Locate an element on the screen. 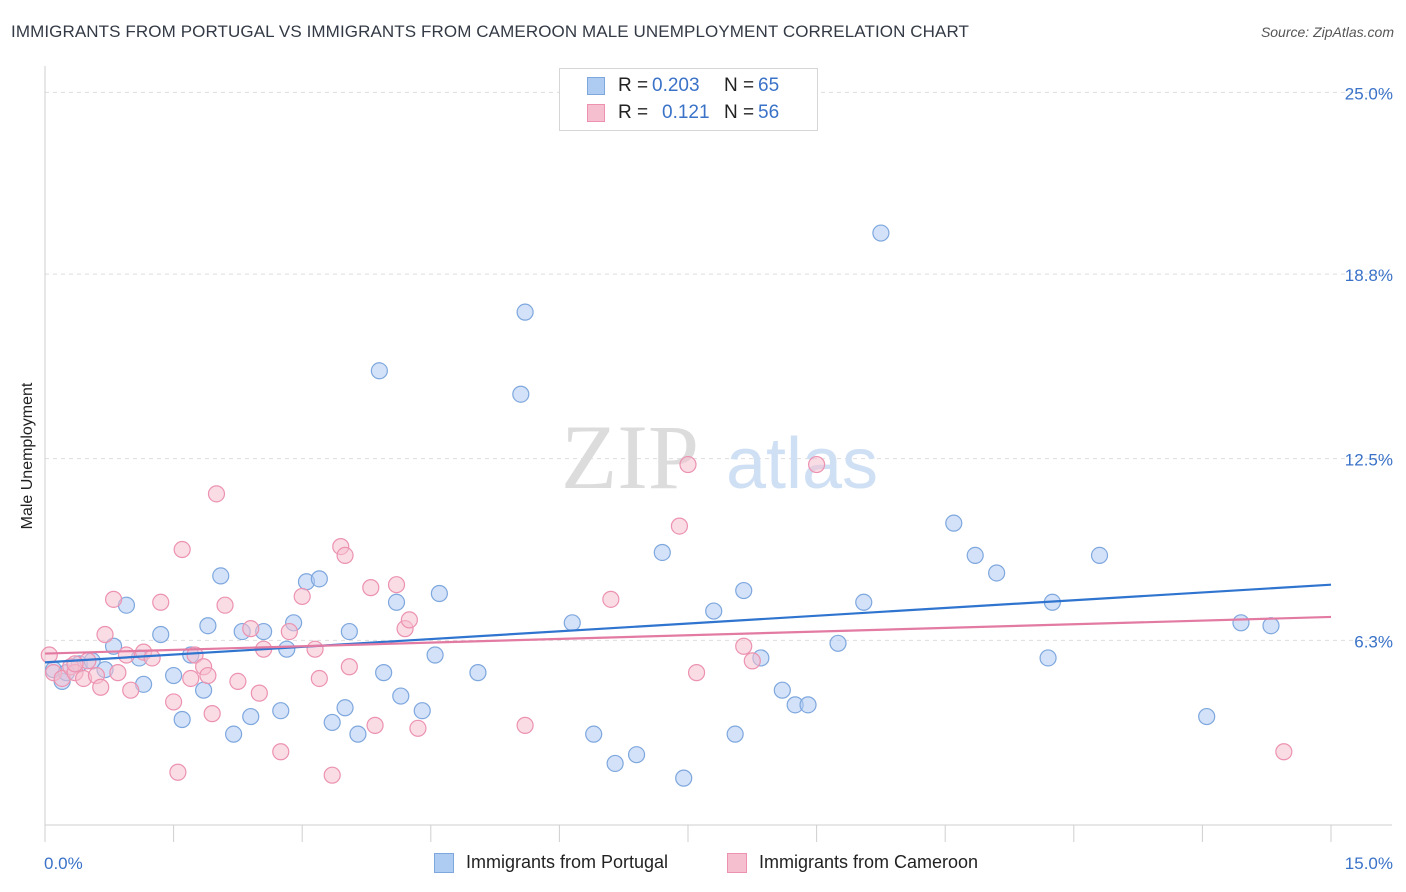  legend-r-value-cameroon: 0.121 is located at coordinates (686, 112).